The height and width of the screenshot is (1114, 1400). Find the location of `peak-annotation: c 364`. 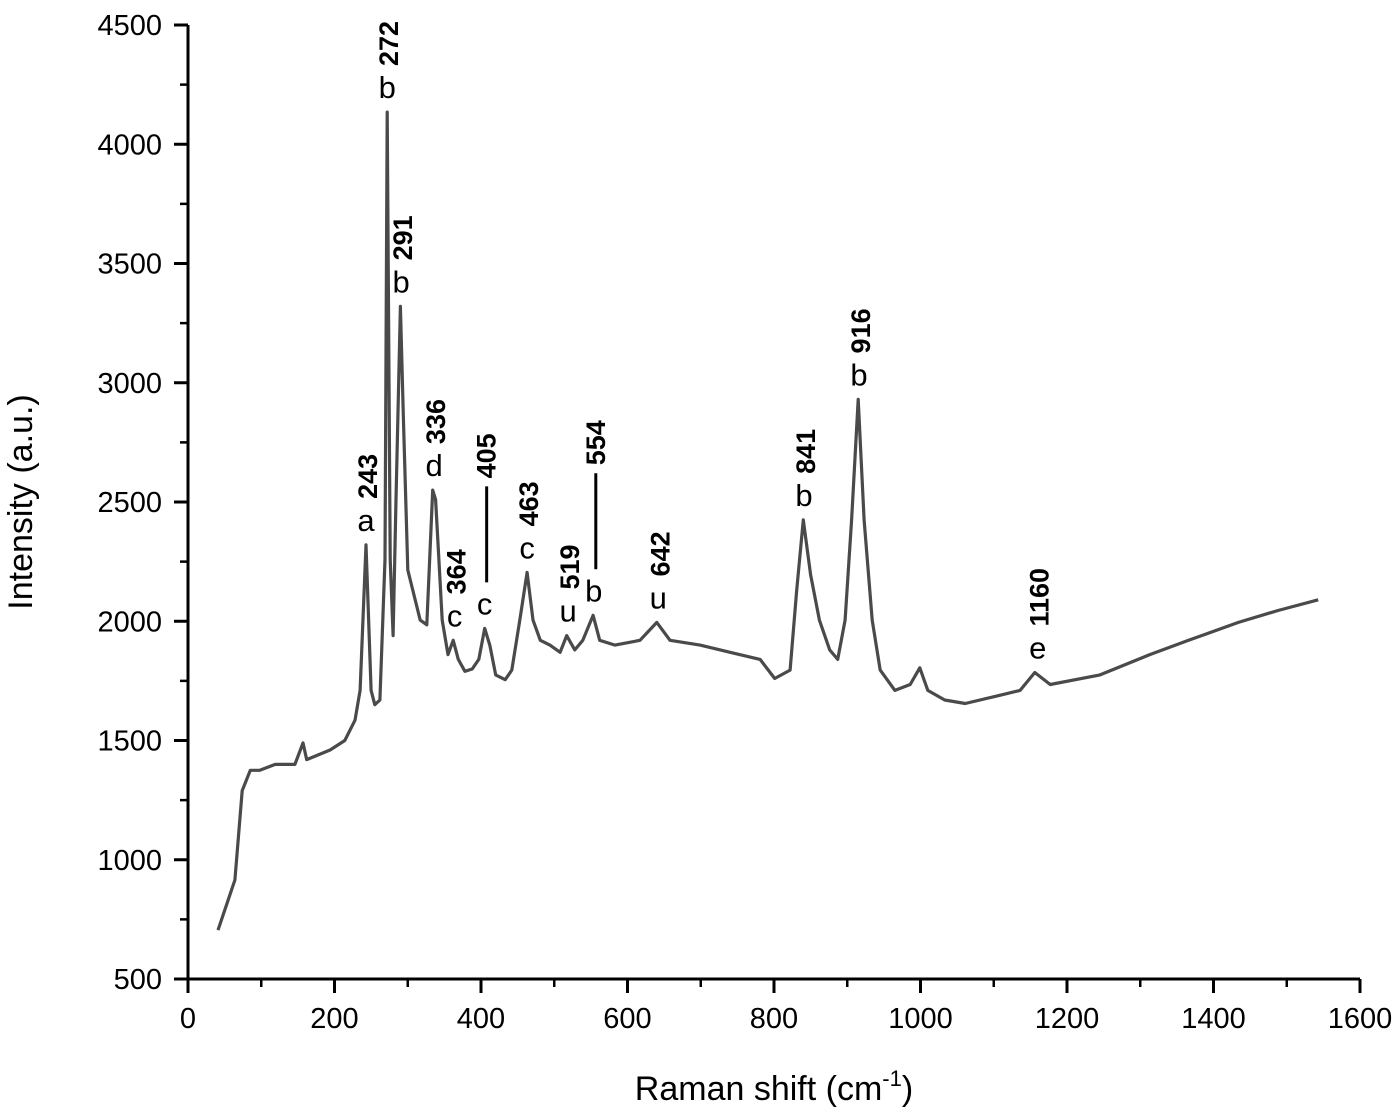

peak-annotation: c 364 is located at coordinates (457, 591).